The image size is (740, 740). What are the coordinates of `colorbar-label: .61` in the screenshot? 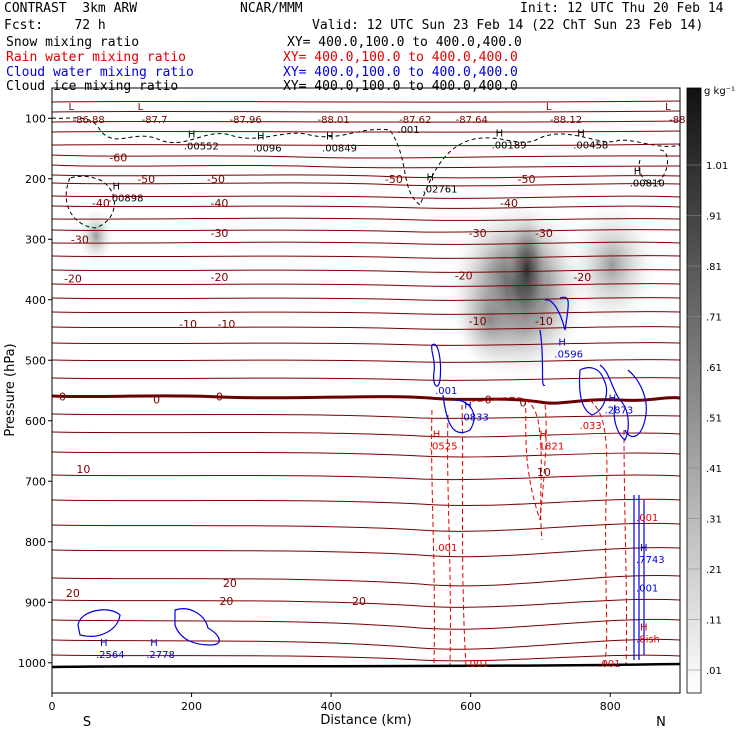 It's located at (714, 368).